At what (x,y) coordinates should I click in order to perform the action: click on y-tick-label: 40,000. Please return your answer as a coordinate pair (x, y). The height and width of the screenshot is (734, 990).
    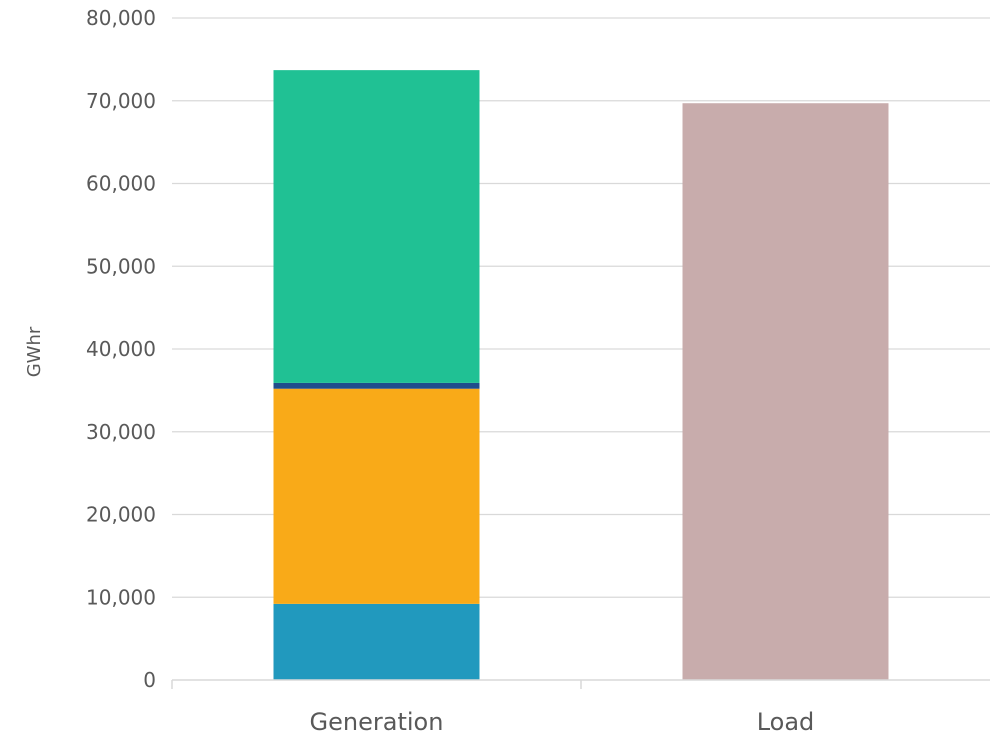
    Looking at the image, I should click on (121, 349).